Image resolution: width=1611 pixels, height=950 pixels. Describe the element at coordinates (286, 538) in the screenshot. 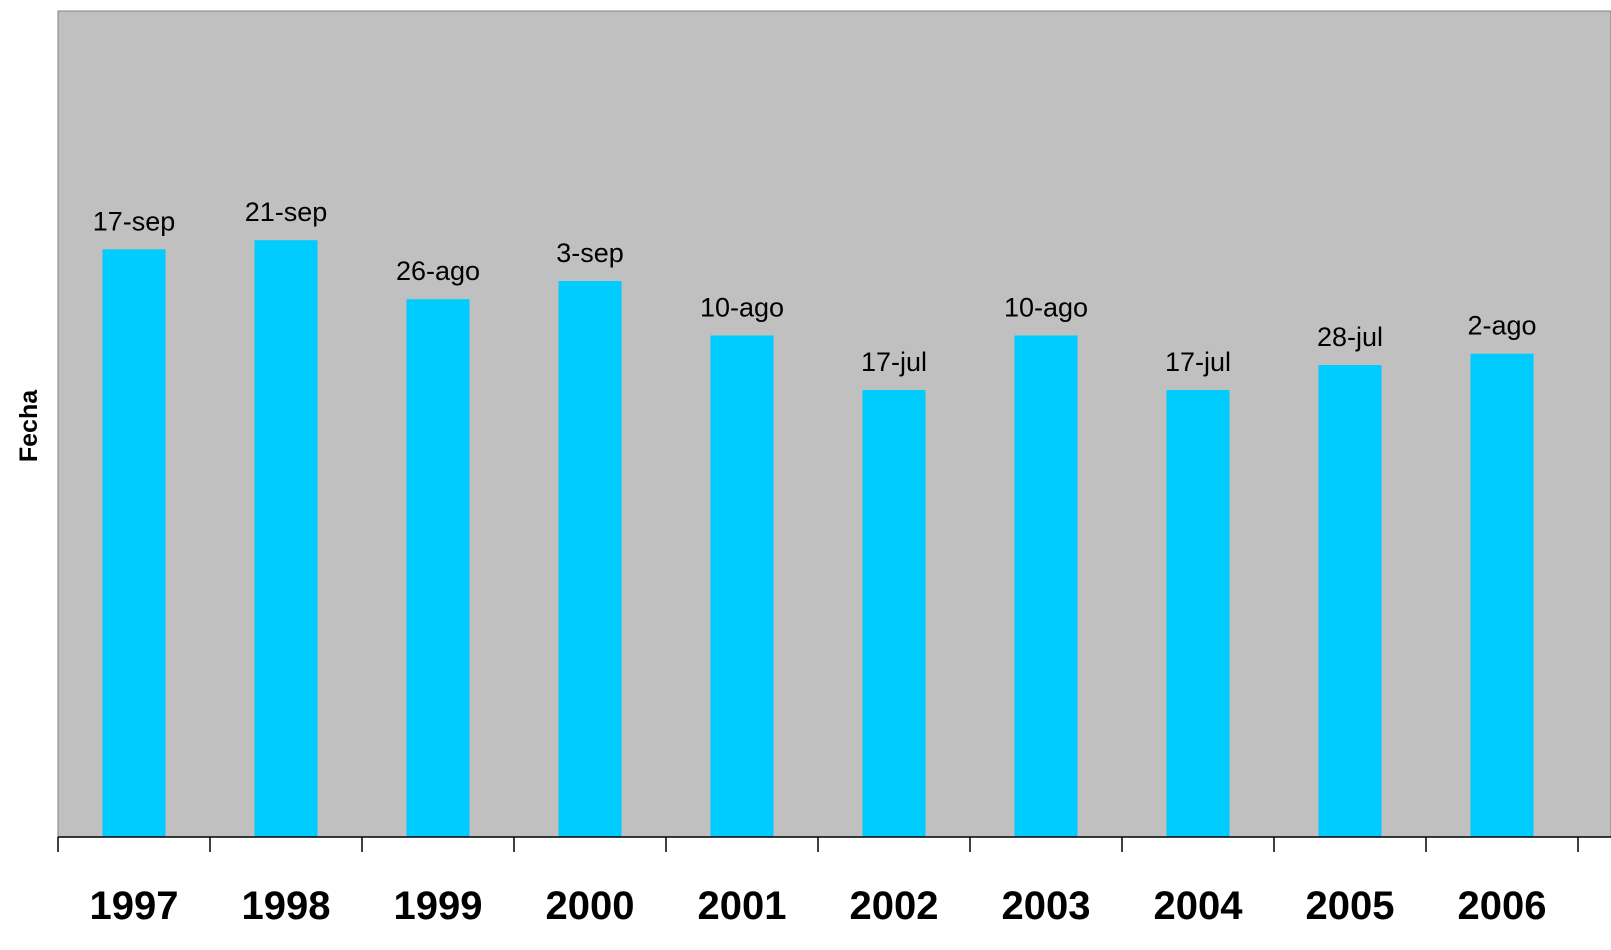

I see `bar-1998` at that location.